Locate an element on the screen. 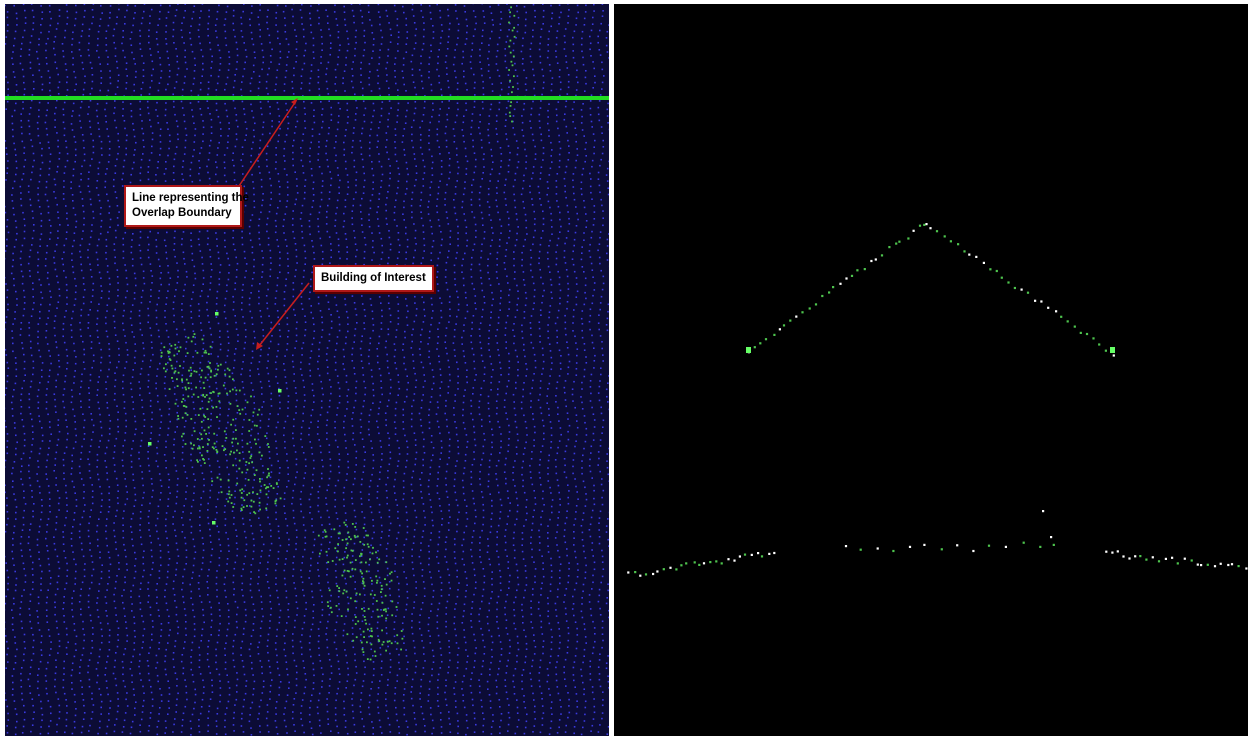 This screenshot has width=1248, height=736. building-of-interest-callout: Building of Interest is located at coordinates (373, 278).